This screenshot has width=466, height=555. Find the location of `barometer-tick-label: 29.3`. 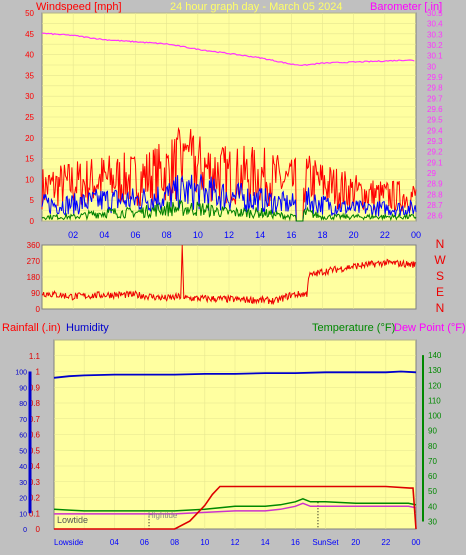

barometer-tick-label: 29.3 is located at coordinates (435, 141).